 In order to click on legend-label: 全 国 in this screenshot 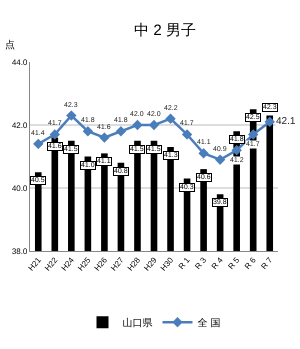, I will do `click(209, 323)`.